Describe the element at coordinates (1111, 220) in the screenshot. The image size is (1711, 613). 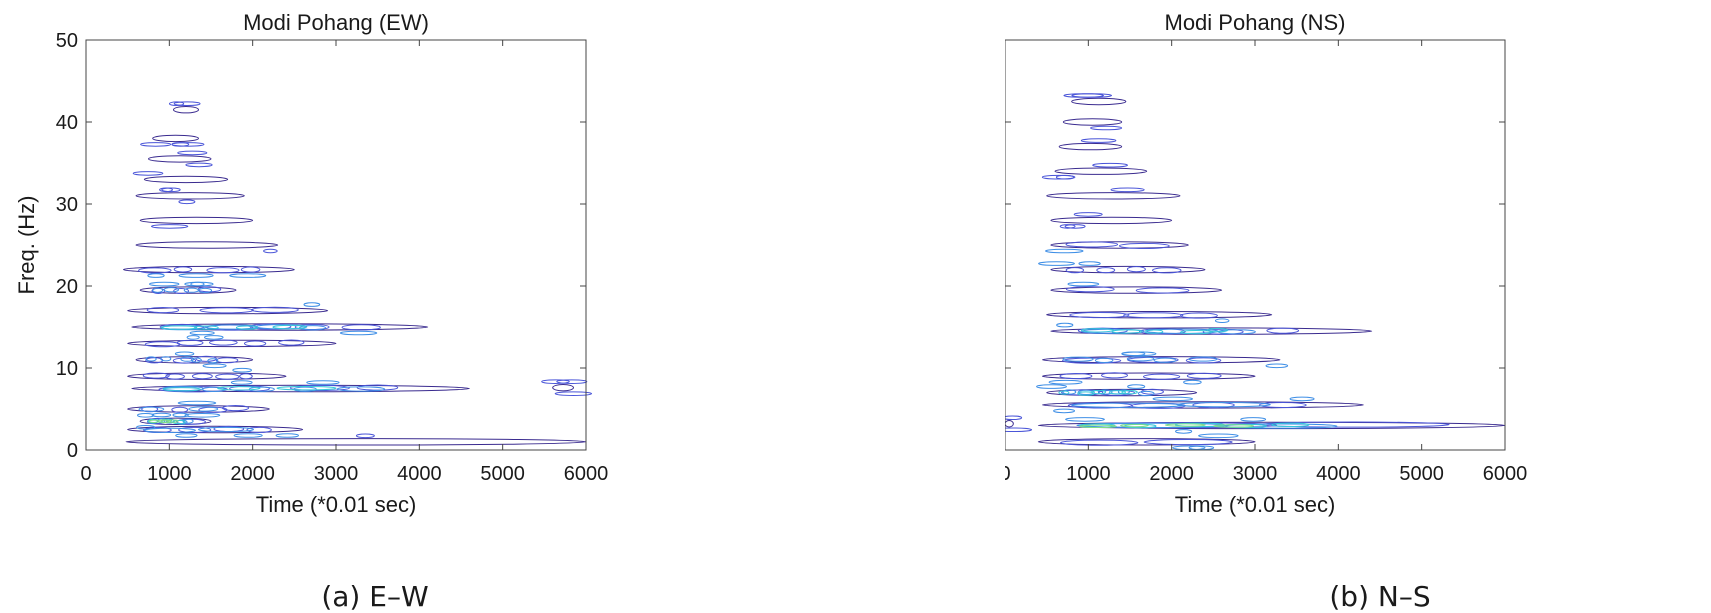
I see `chart-1-band-12-outline` at that location.